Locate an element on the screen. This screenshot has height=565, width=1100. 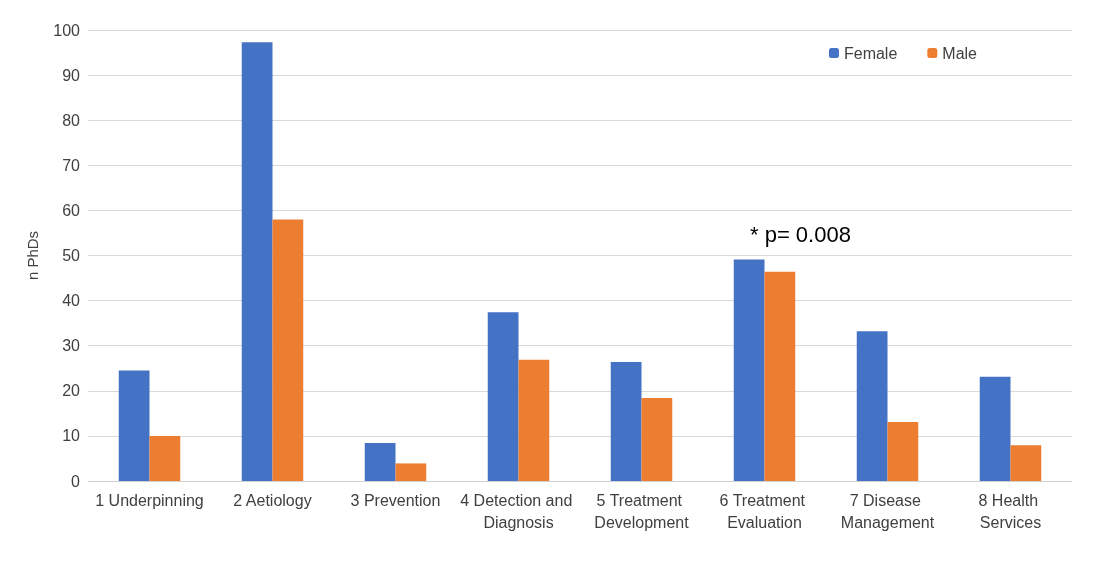
y-tick-label: 80 is located at coordinates (71, 120).